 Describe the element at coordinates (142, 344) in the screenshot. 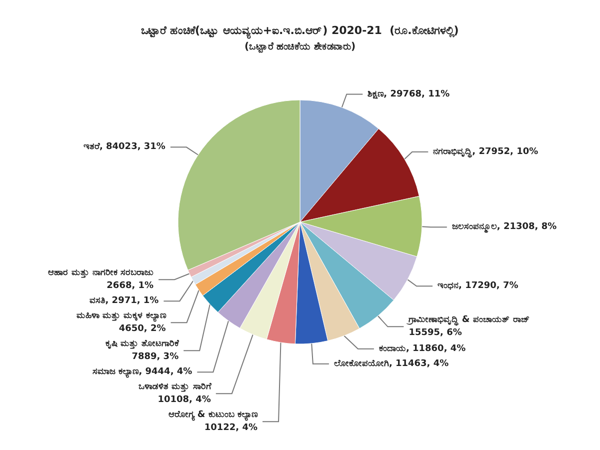

I see `slice-label: ಕೃಷಿ ಮತ್ತು ತೋಟಗಾರಿಕೆ` at that location.